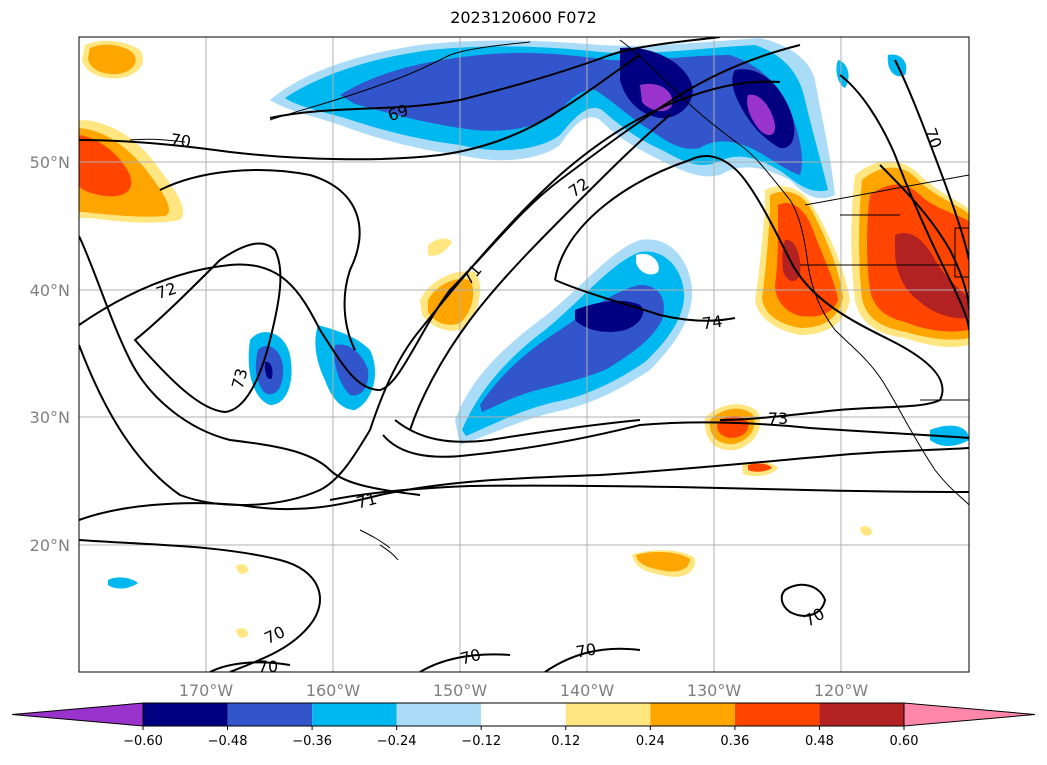 The width and height of the screenshot is (1047, 765). What do you see at coordinates (712, 323) in the screenshot?
I see `contour-label: 74` at bounding box center [712, 323].